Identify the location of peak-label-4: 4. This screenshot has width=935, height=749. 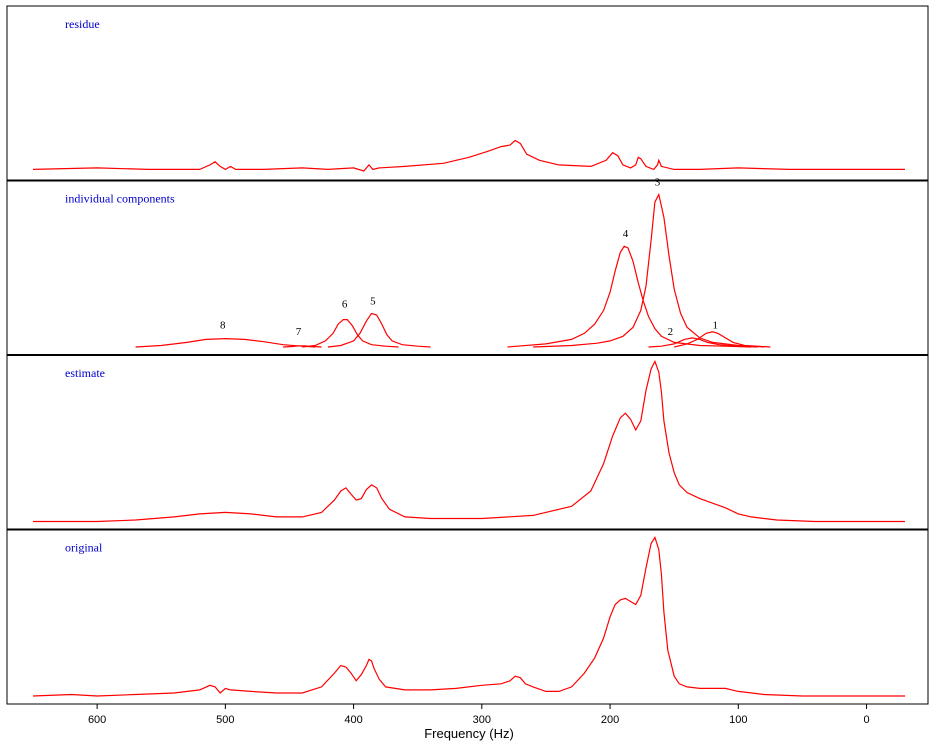
(626, 234).